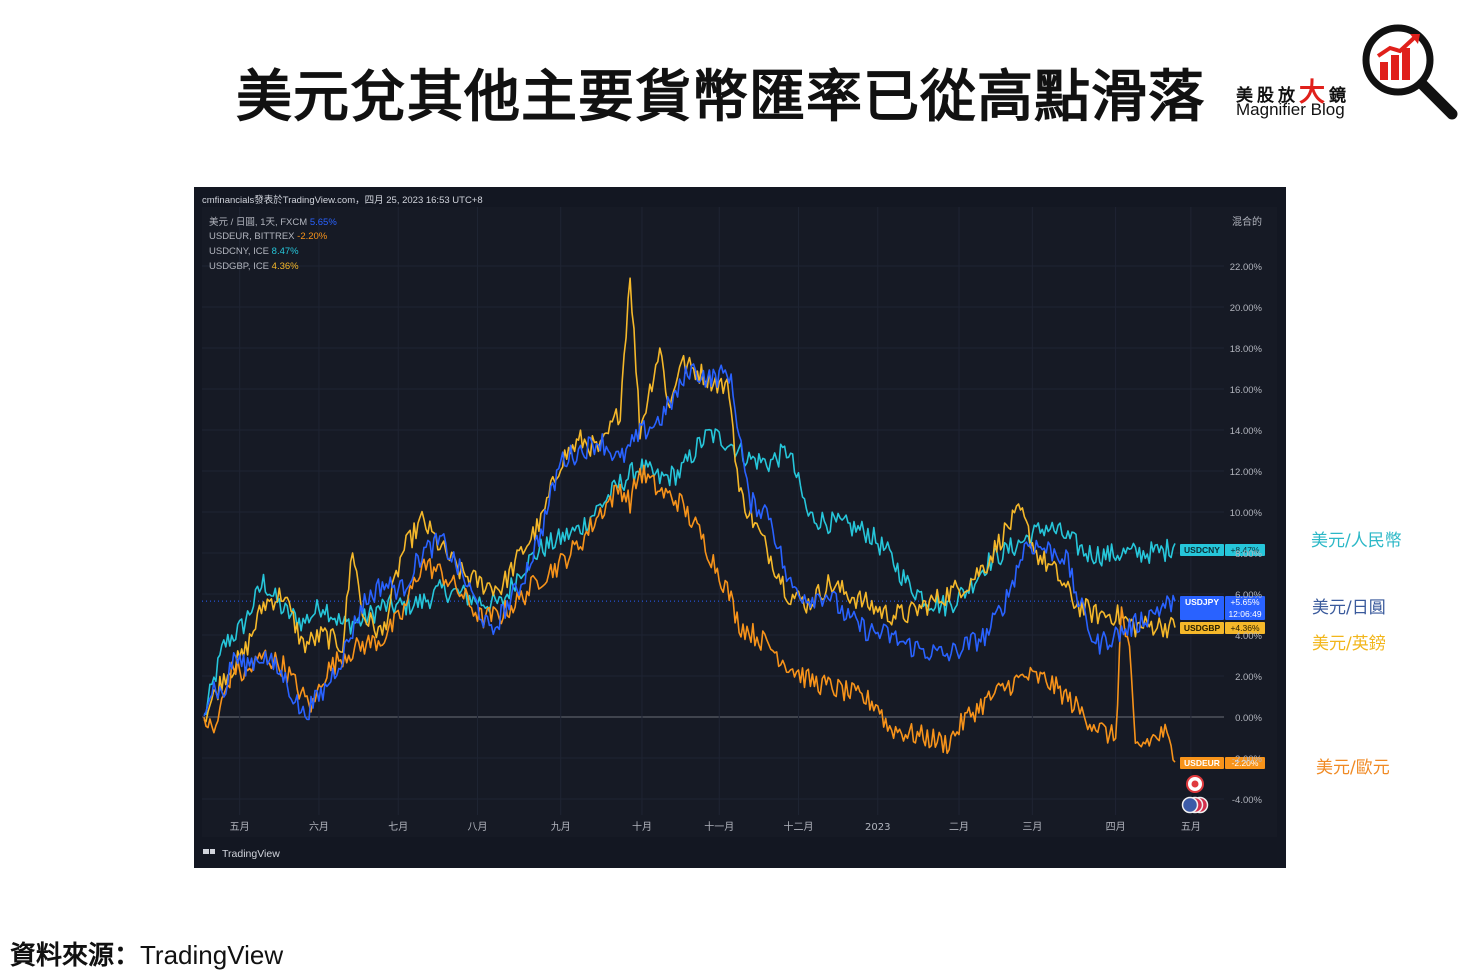  Describe the element at coordinates (1246, 513) in the screenshot. I see `y-tick-label: 10.00%` at that location.